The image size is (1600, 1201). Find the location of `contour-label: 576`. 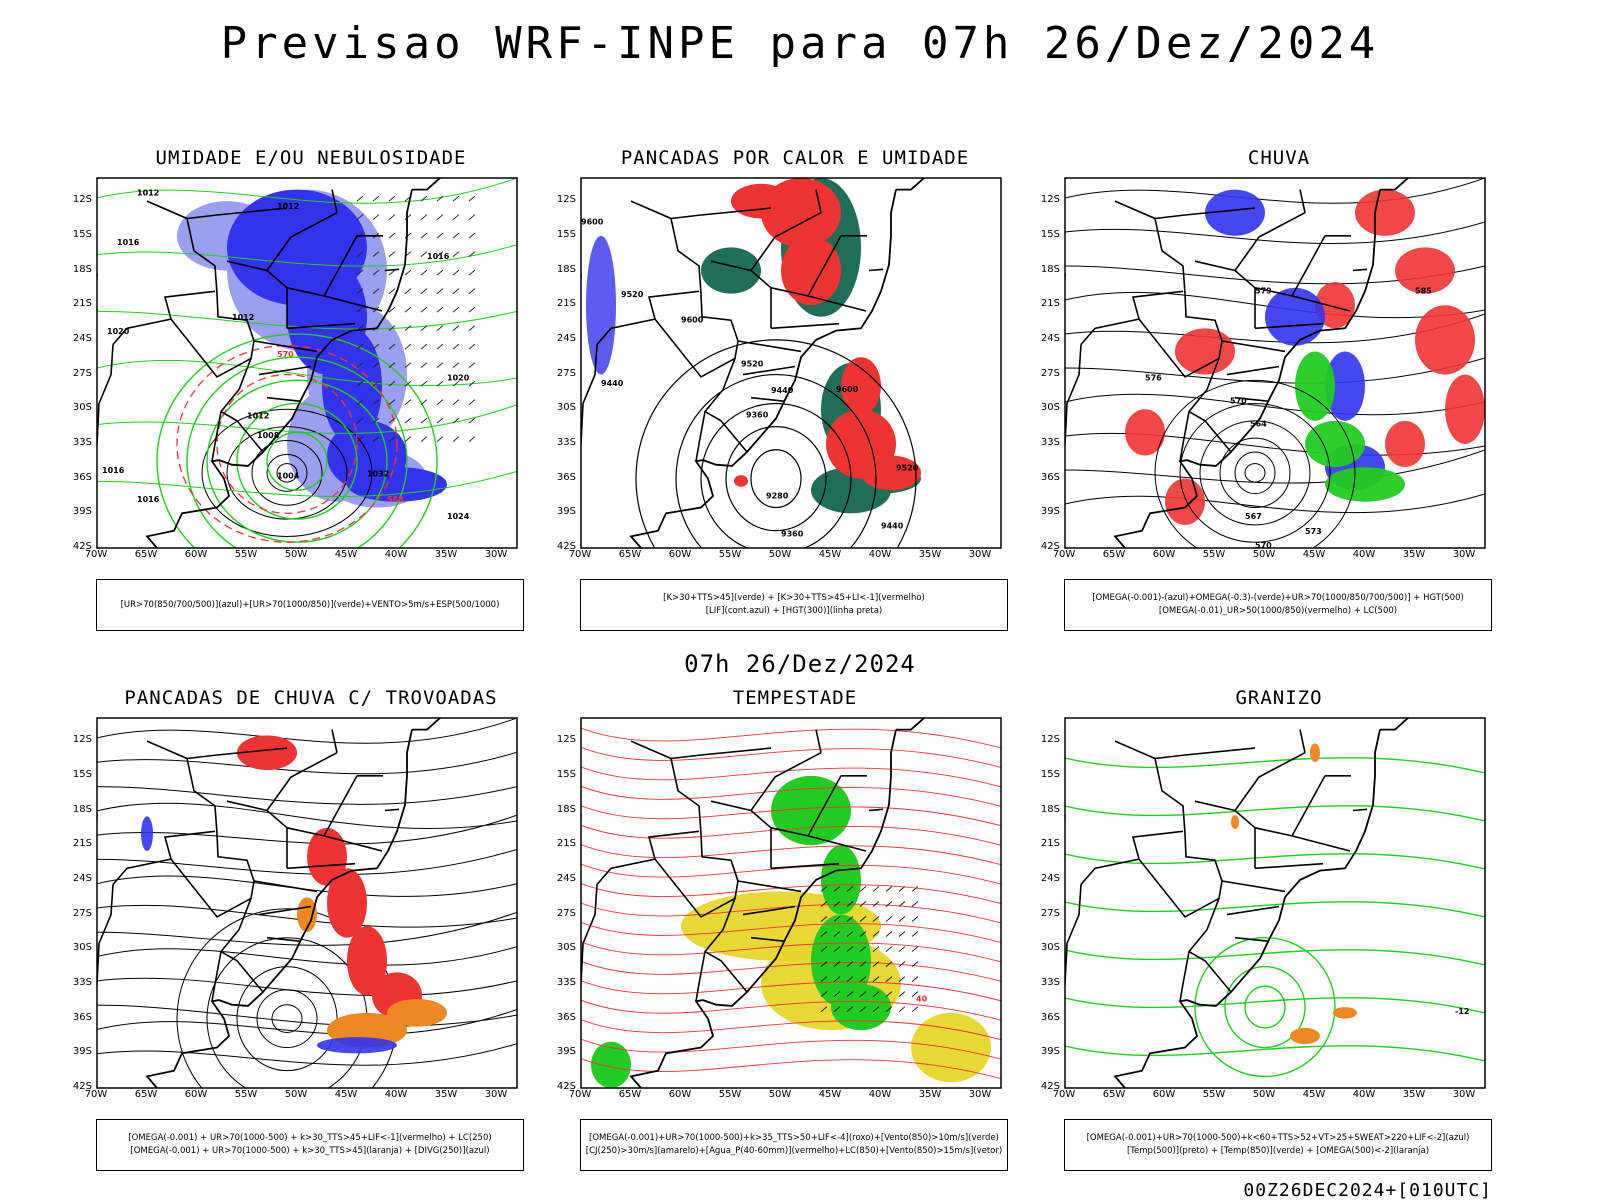

contour-label: 576 is located at coordinates (1153, 377).